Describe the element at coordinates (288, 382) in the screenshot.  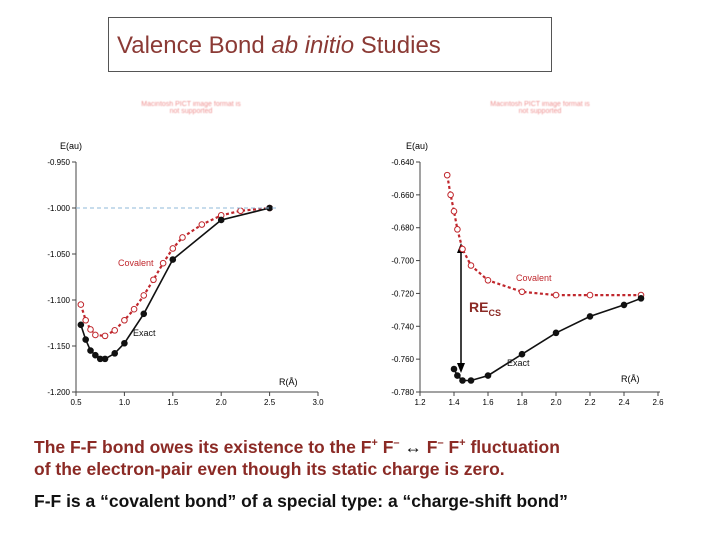
I see `left-xlabel: R(Å)` at that location.